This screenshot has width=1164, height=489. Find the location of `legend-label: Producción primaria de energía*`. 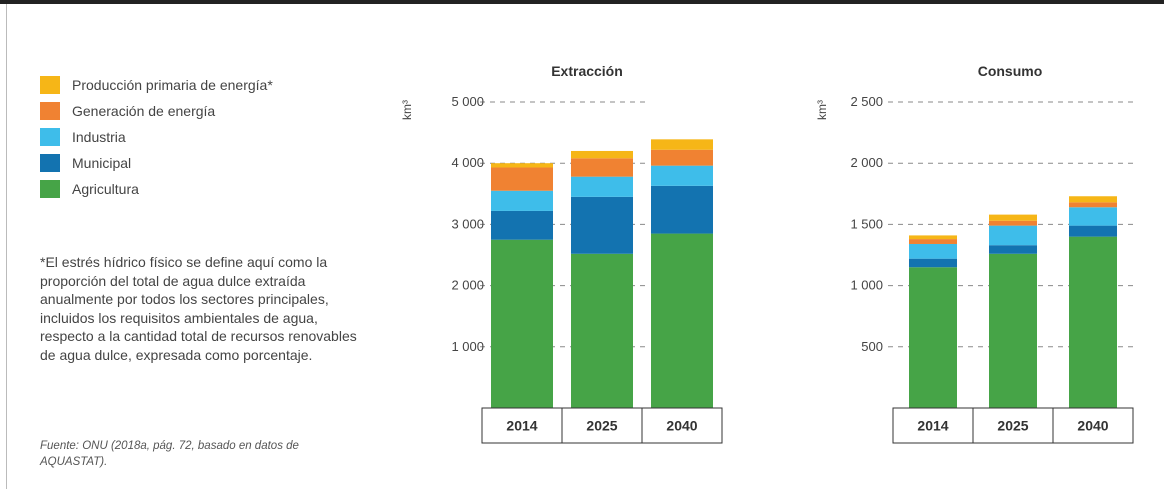

legend-label: Producción primaria de energía* is located at coordinates (172, 85).